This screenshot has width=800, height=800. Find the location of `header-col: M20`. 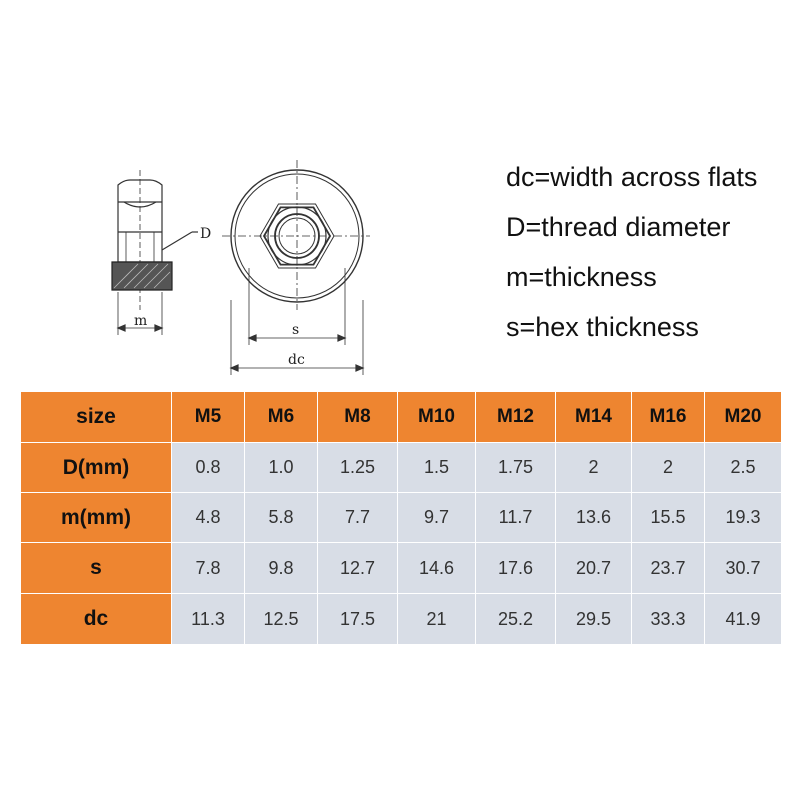

header-col: M20 is located at coordinates (743, 417).